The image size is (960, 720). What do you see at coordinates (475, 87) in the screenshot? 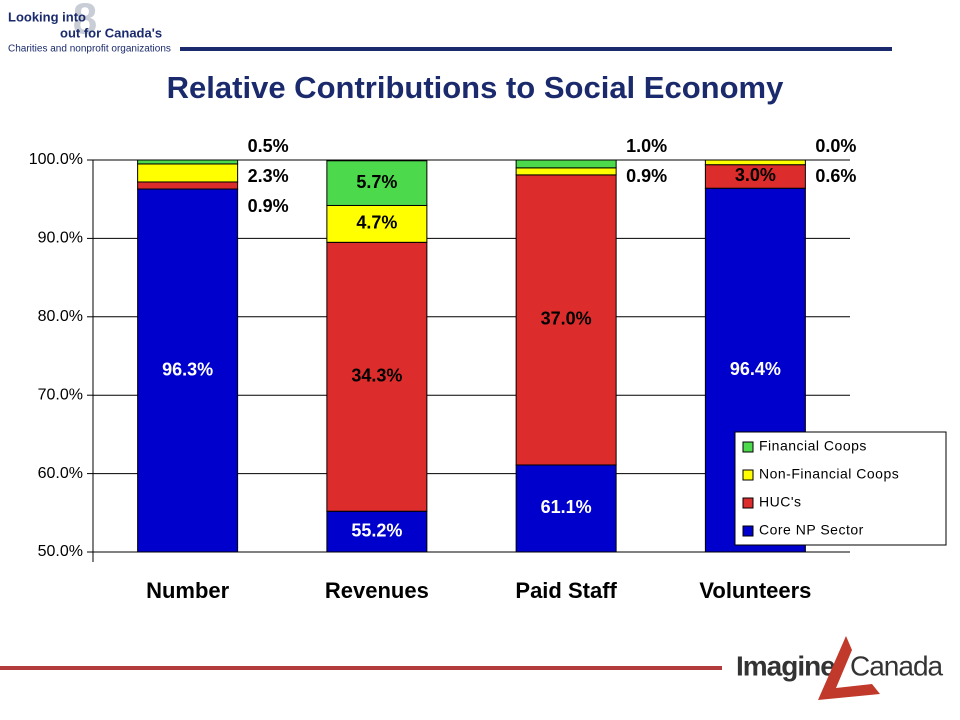
I see `chart-title: Relative Contributions to Social Economy` at bounding box center [475, 87].